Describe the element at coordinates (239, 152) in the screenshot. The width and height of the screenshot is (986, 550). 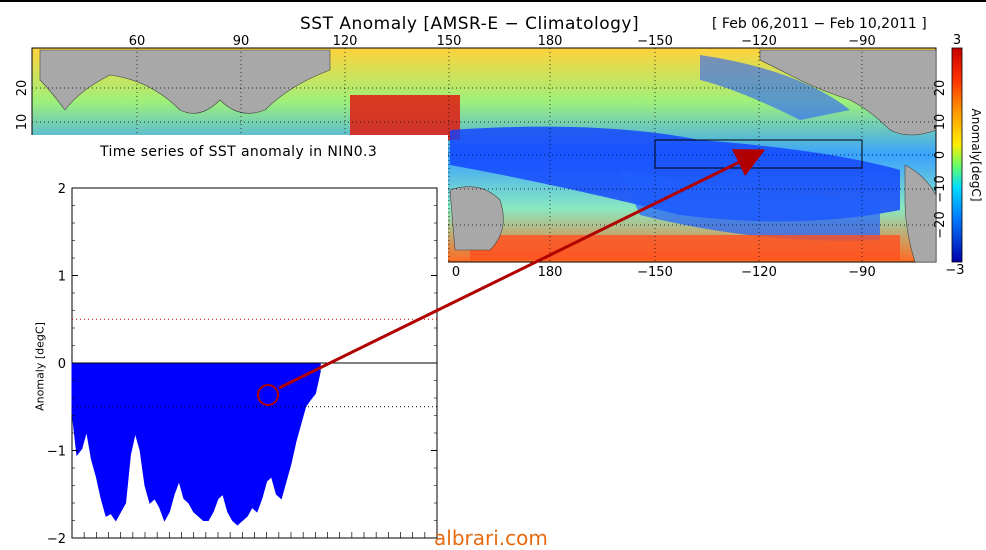
I see `chart-title: Time series of SST anomaly in NIN0.3` at that location.